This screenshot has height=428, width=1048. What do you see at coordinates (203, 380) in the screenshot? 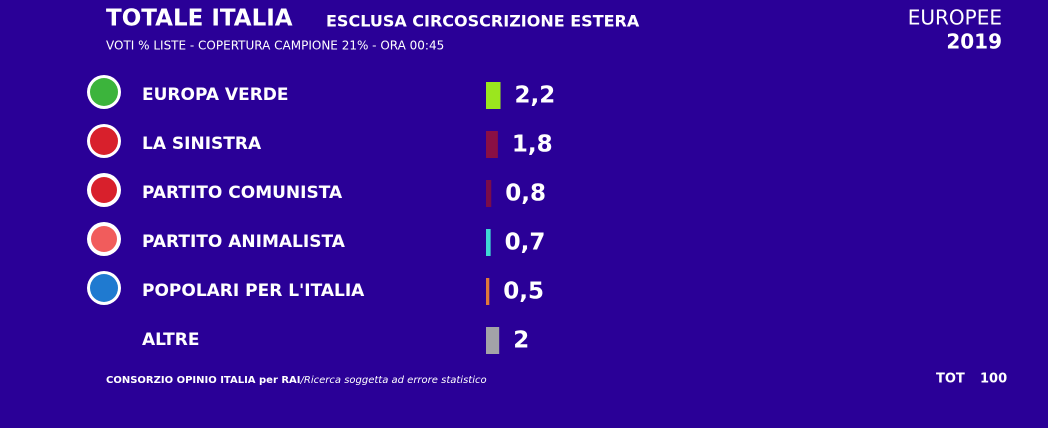
I see `source-text: CONSORZIO OPINIO ITALIA per RAI` at bounding box center [203, 380].